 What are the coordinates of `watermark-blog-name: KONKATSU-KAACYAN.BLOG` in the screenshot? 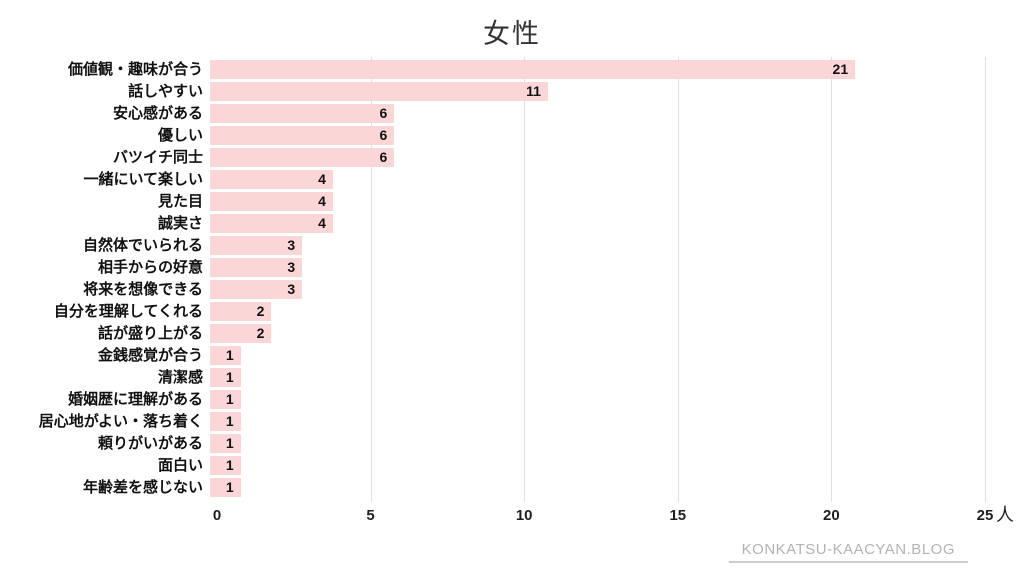 It's located at (848, 552).